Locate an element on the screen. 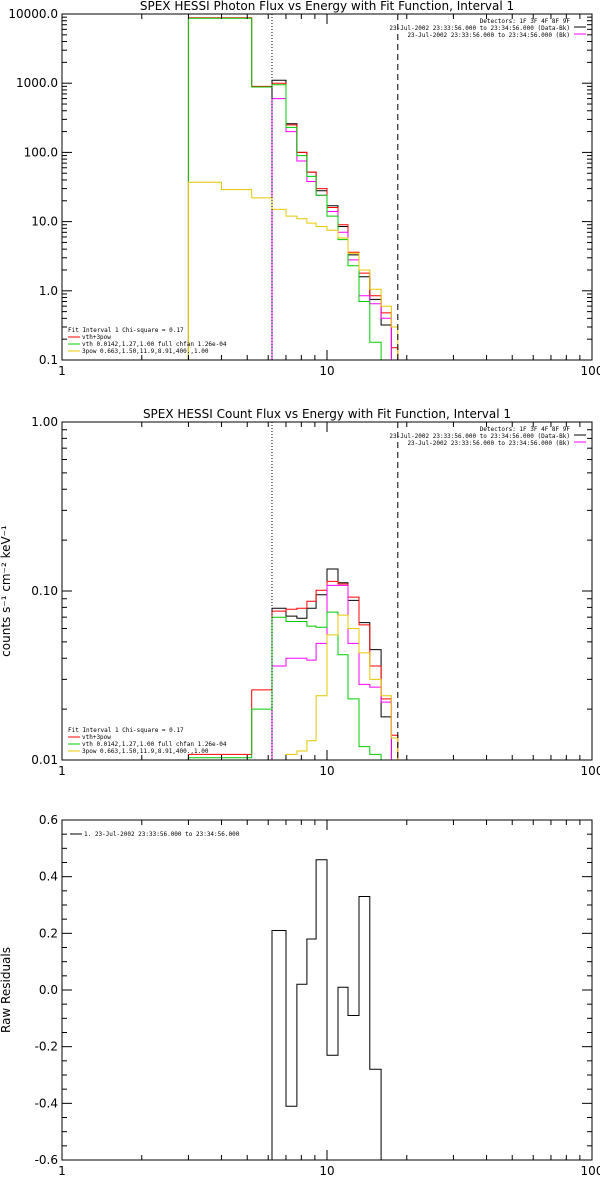 Image resolution: width=600 pixels, height=1200 pixels. y-tick-label: 0.1 is located at coordinates (48, 360).